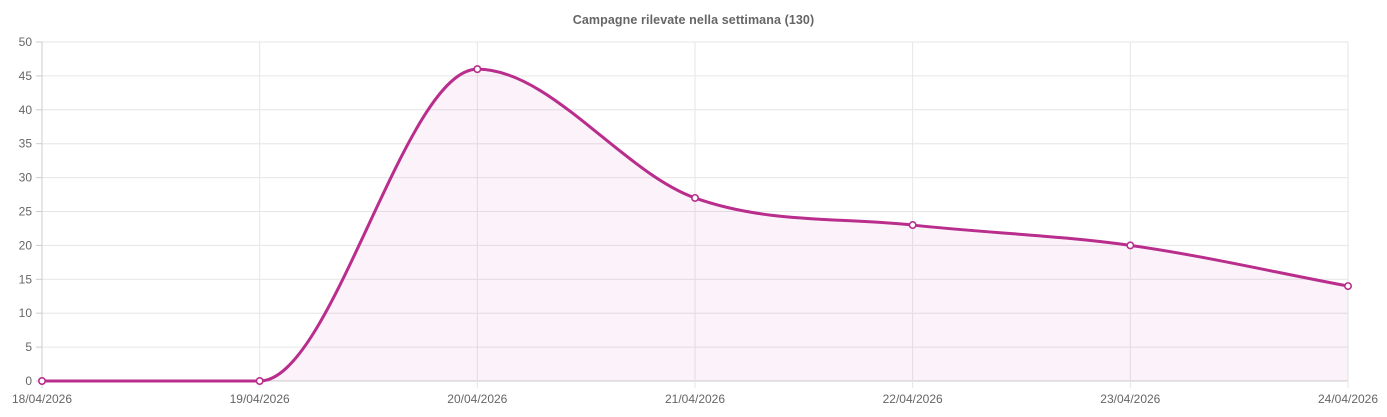 The width and height of the screenshot is (1387, 417). I want to click on y-tick-label: 15, so click(26, 279).